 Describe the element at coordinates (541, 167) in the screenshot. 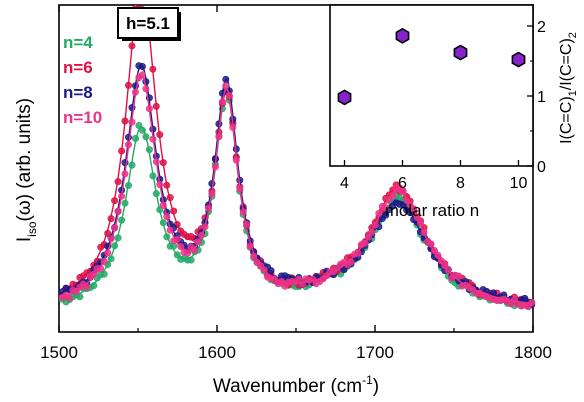

I see `inset-y-tick-label: 0` at that location.